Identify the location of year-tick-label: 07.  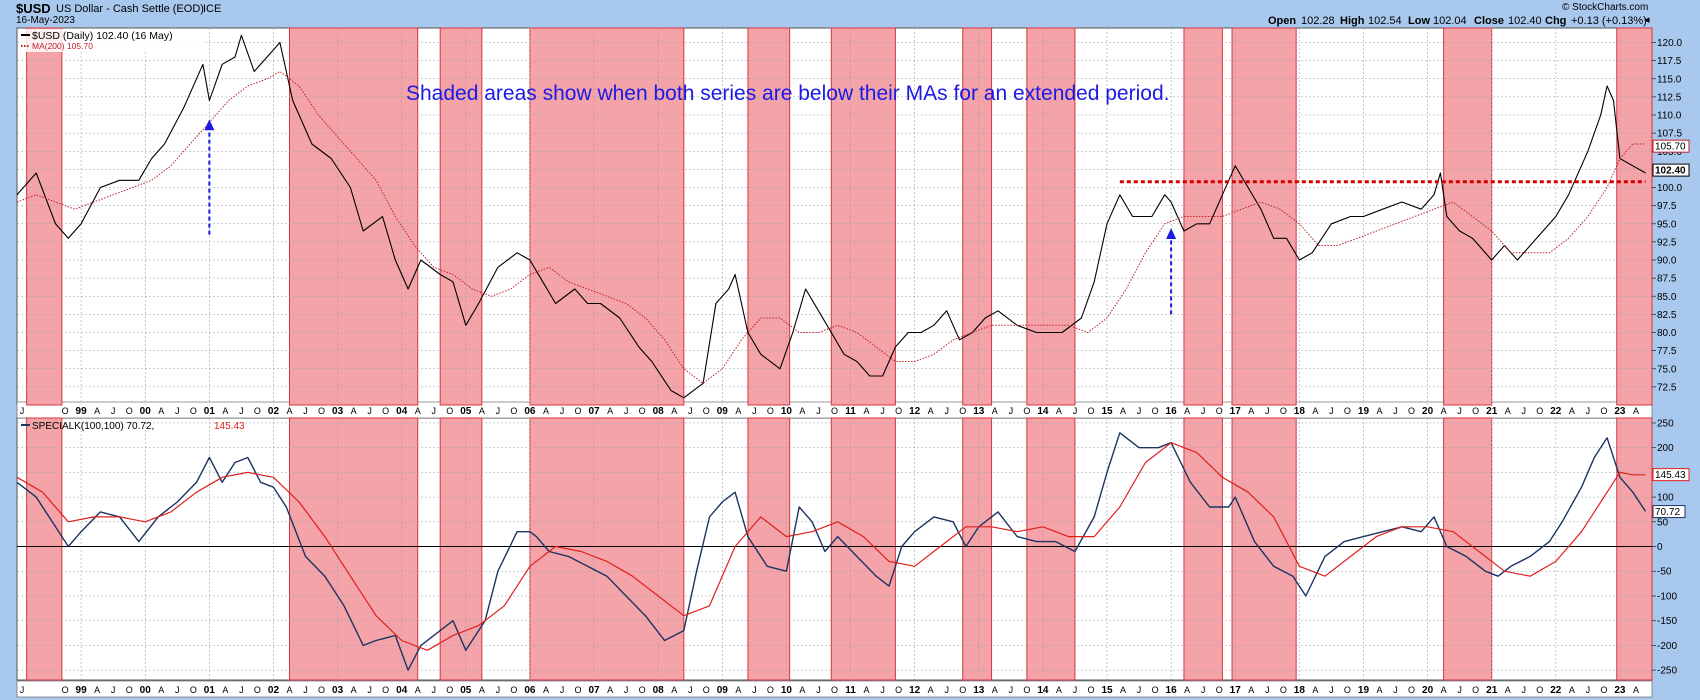
(594, 411).